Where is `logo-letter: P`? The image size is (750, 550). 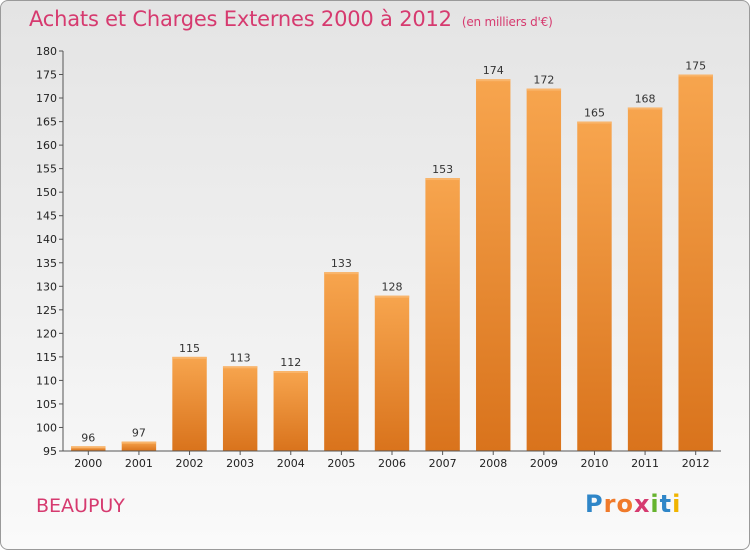
logo-letter: P is located at coordinates (594, 504).